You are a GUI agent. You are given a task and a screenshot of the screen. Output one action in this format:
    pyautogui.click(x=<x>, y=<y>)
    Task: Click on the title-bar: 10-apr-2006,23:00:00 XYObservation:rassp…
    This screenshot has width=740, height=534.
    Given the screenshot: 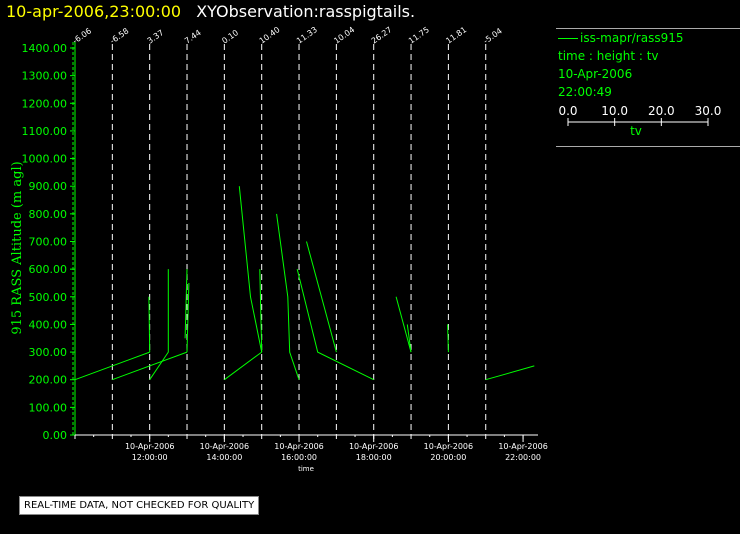 What is the action you would take?
    pyautogui.click(x=210, y=11)
    